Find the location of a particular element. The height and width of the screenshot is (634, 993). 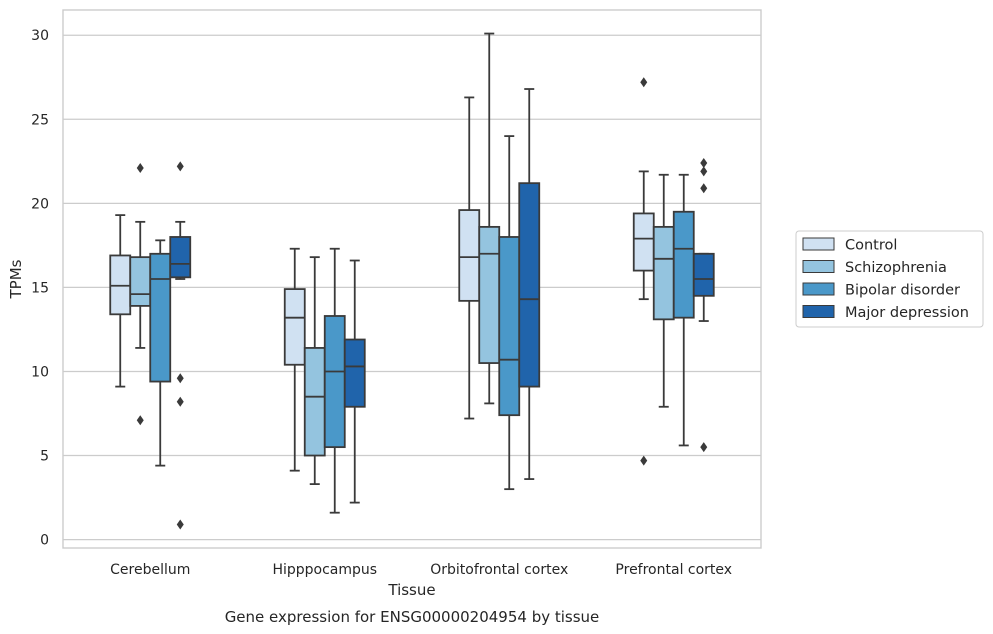

y-tick-label: 20 is located at coordinates (40, 204).